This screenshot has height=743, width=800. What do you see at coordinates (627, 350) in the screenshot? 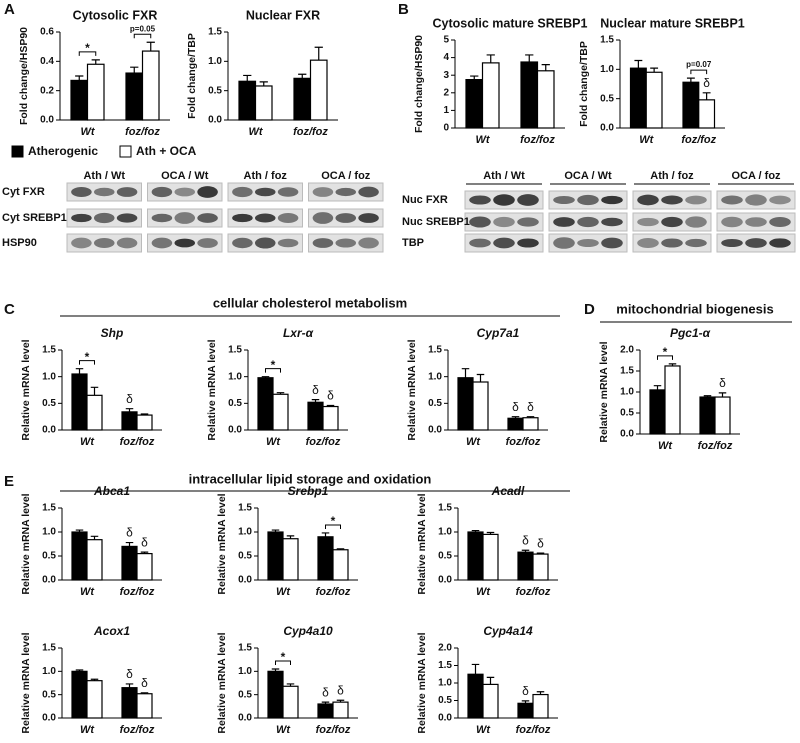
I see `y-tick-label: 2.0` at bounding box center [627, 350].